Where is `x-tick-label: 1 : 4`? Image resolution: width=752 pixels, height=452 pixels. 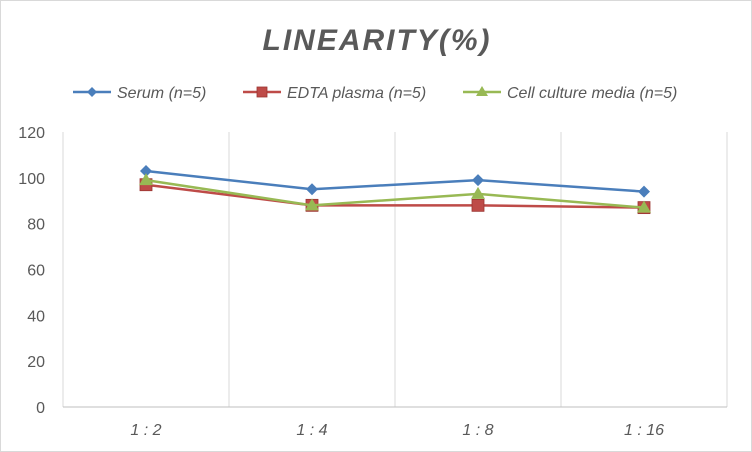
x-tick-label: 1 : 4 is located at coordinates (311, 430).